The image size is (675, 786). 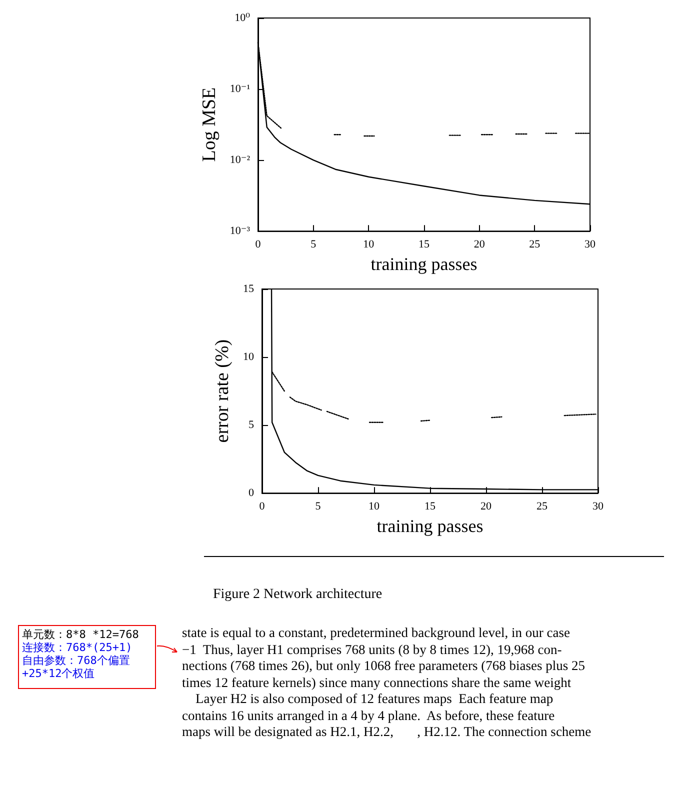 I want to click on text: Layer H2 is also composed of 12 features maps Each feature map, so click(x=374, y=699).